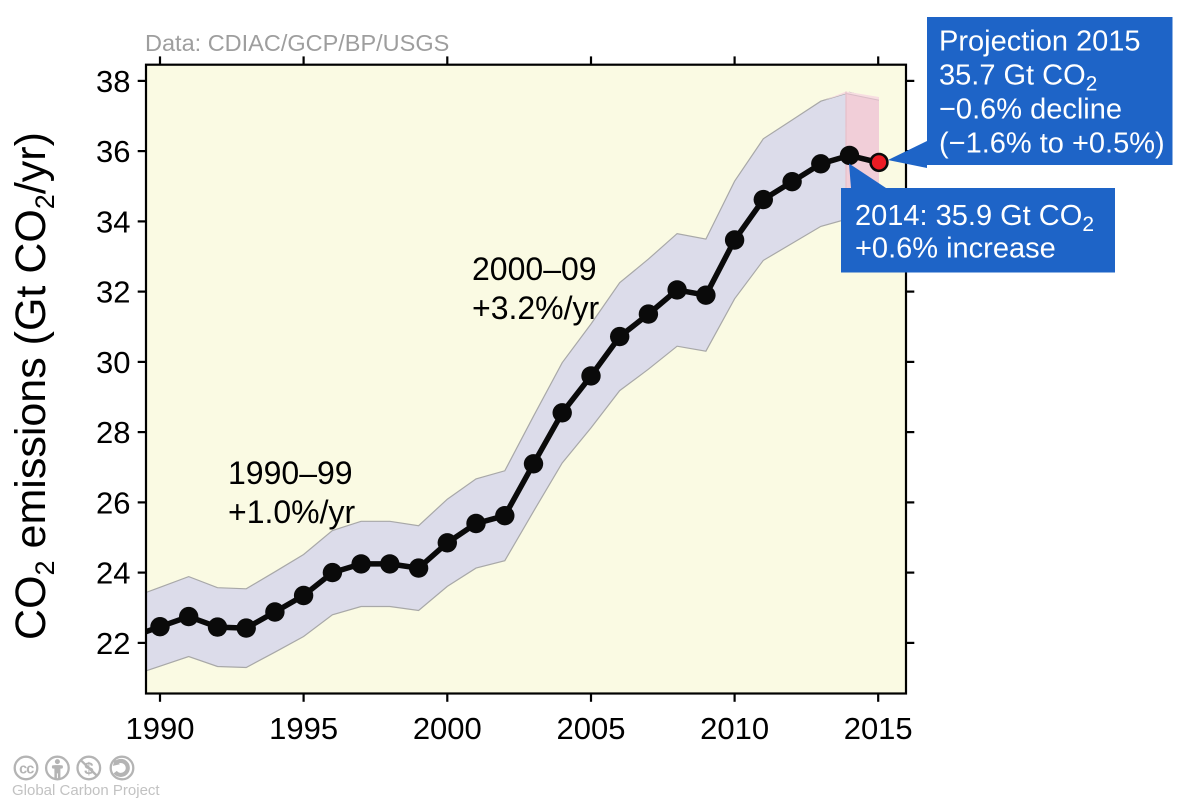 This screenshot has height=801, width=1200. What do you see at coordinates (113, 362) in the screenshot?
I see `svg-text: 30` at bounding box center [113, 362].